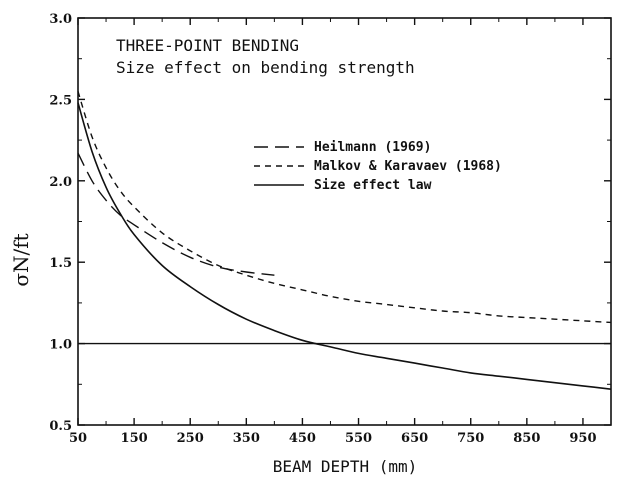  Describe the element at coordinates (60, 426) in the screenshot. I see `y-tick-label: 0.5` at that location.